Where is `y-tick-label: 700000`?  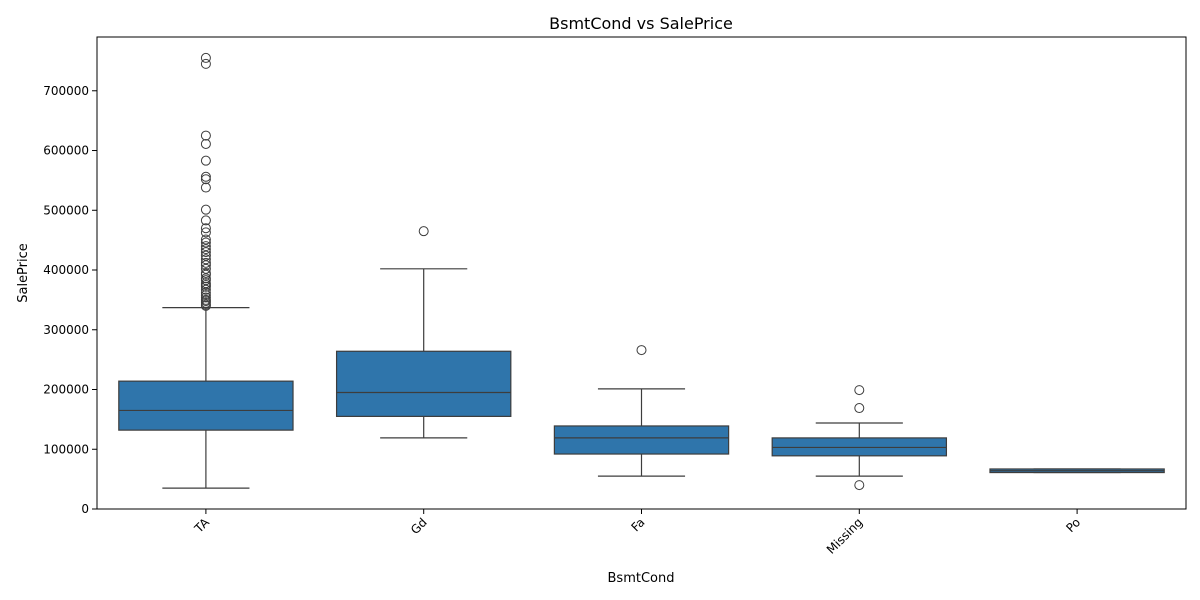 y-tick-label: 700000 is located at coordinates (66, 91).